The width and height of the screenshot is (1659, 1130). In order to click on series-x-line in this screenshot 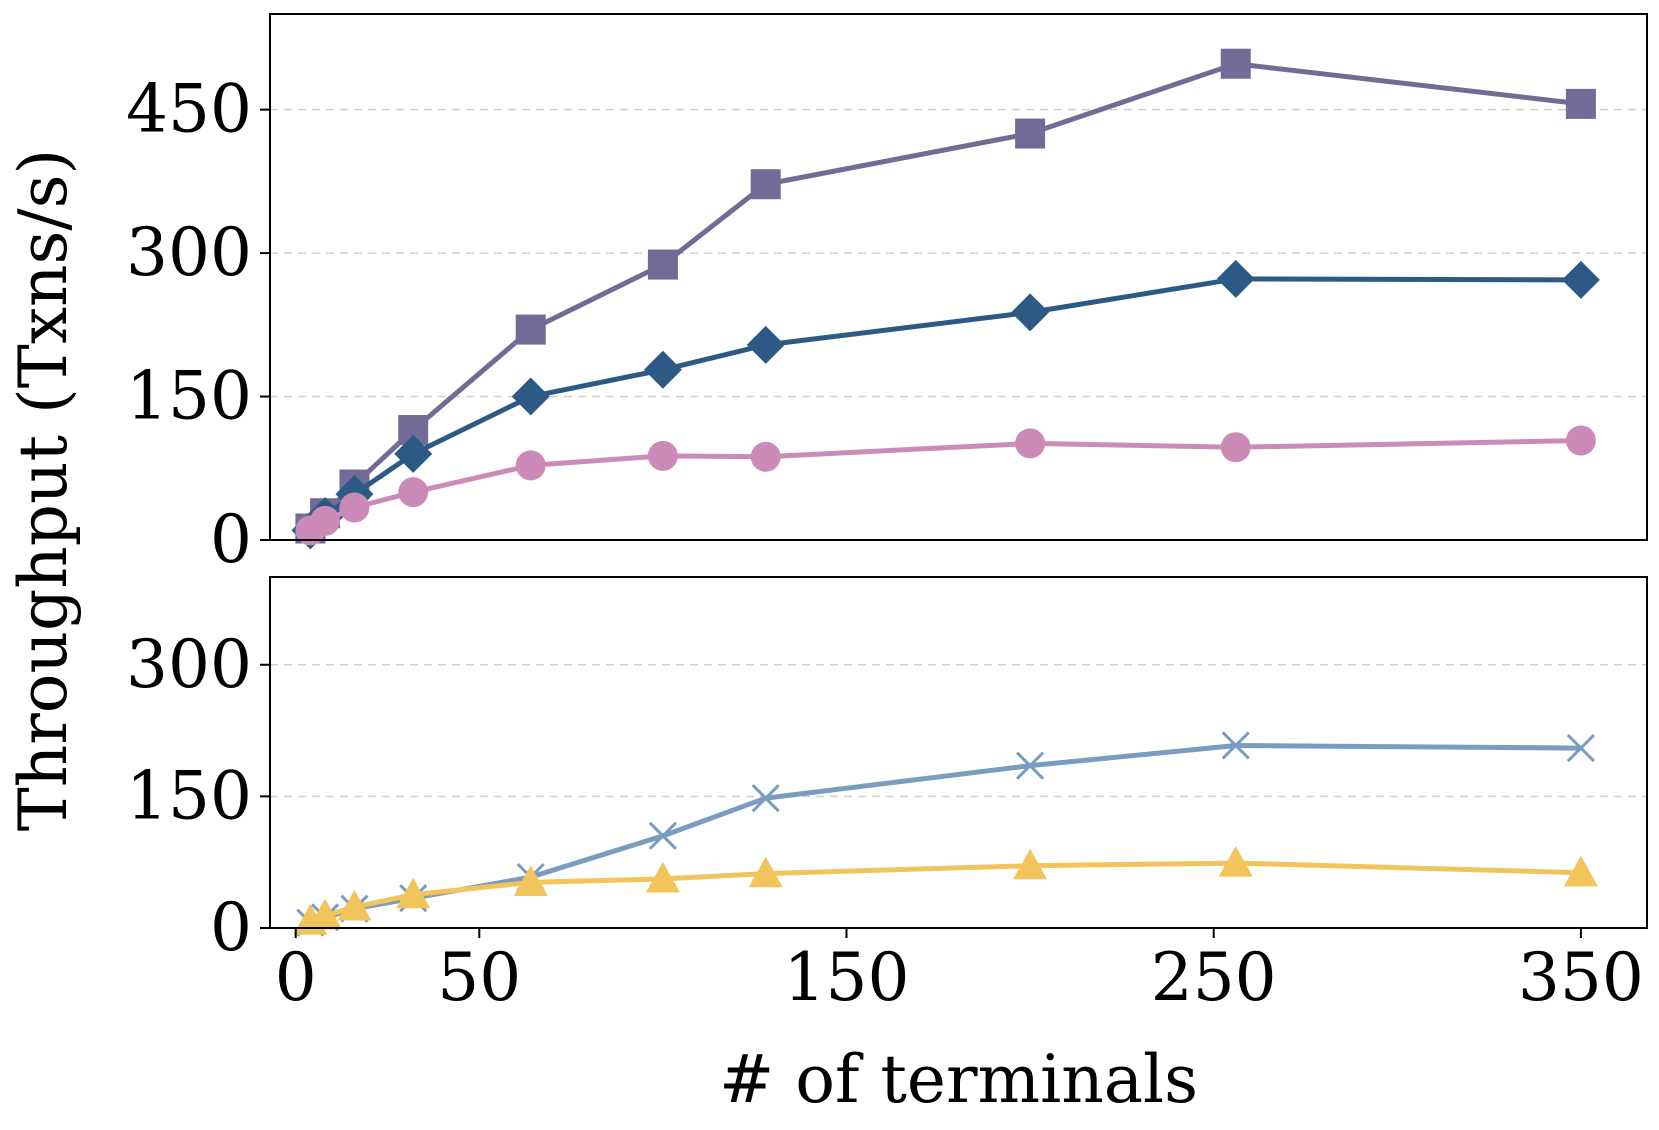, I will do `click(945, 834)`.